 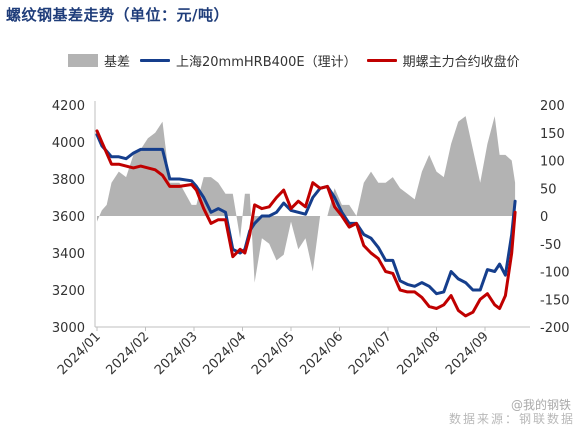 I want to click on y-right-tick-label: 0, so click(x=544, y=217).